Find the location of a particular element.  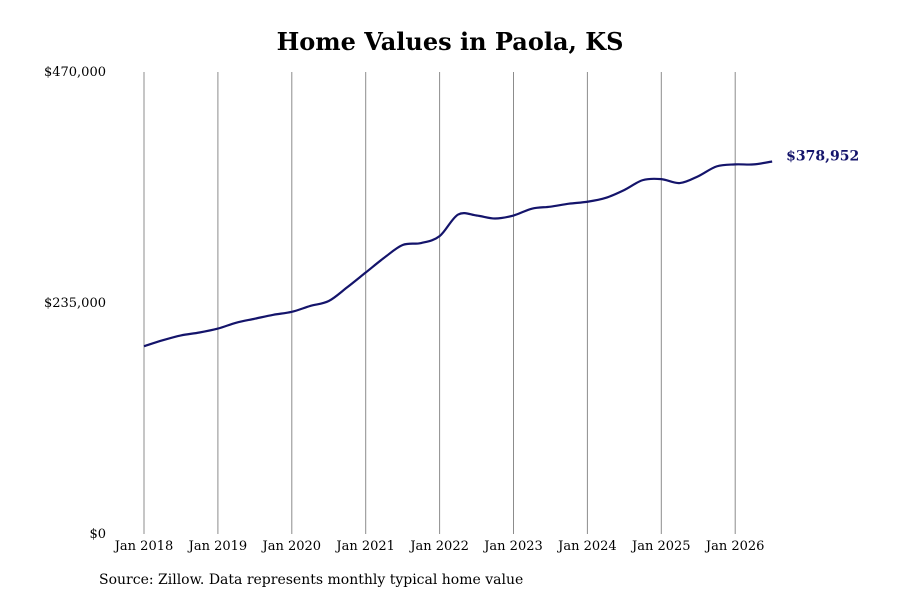

x-tick-label: Jan 2026 is located at coordinates (734, 546).